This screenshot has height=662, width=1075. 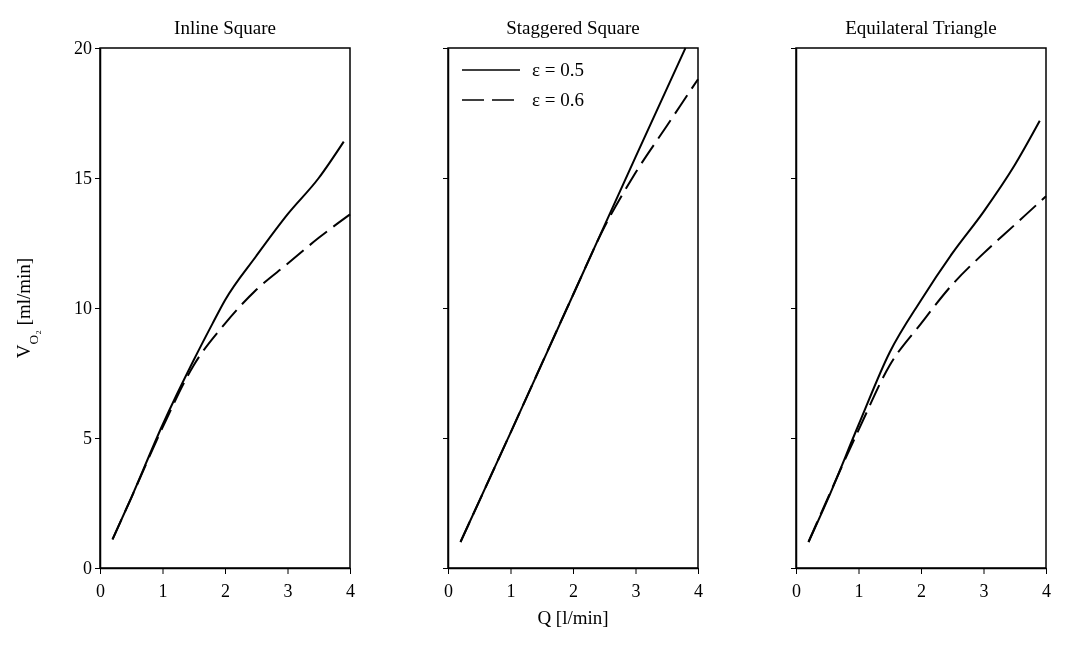 I want to click on x-axis-title: Q [l/min], so click(x=573, y=617).